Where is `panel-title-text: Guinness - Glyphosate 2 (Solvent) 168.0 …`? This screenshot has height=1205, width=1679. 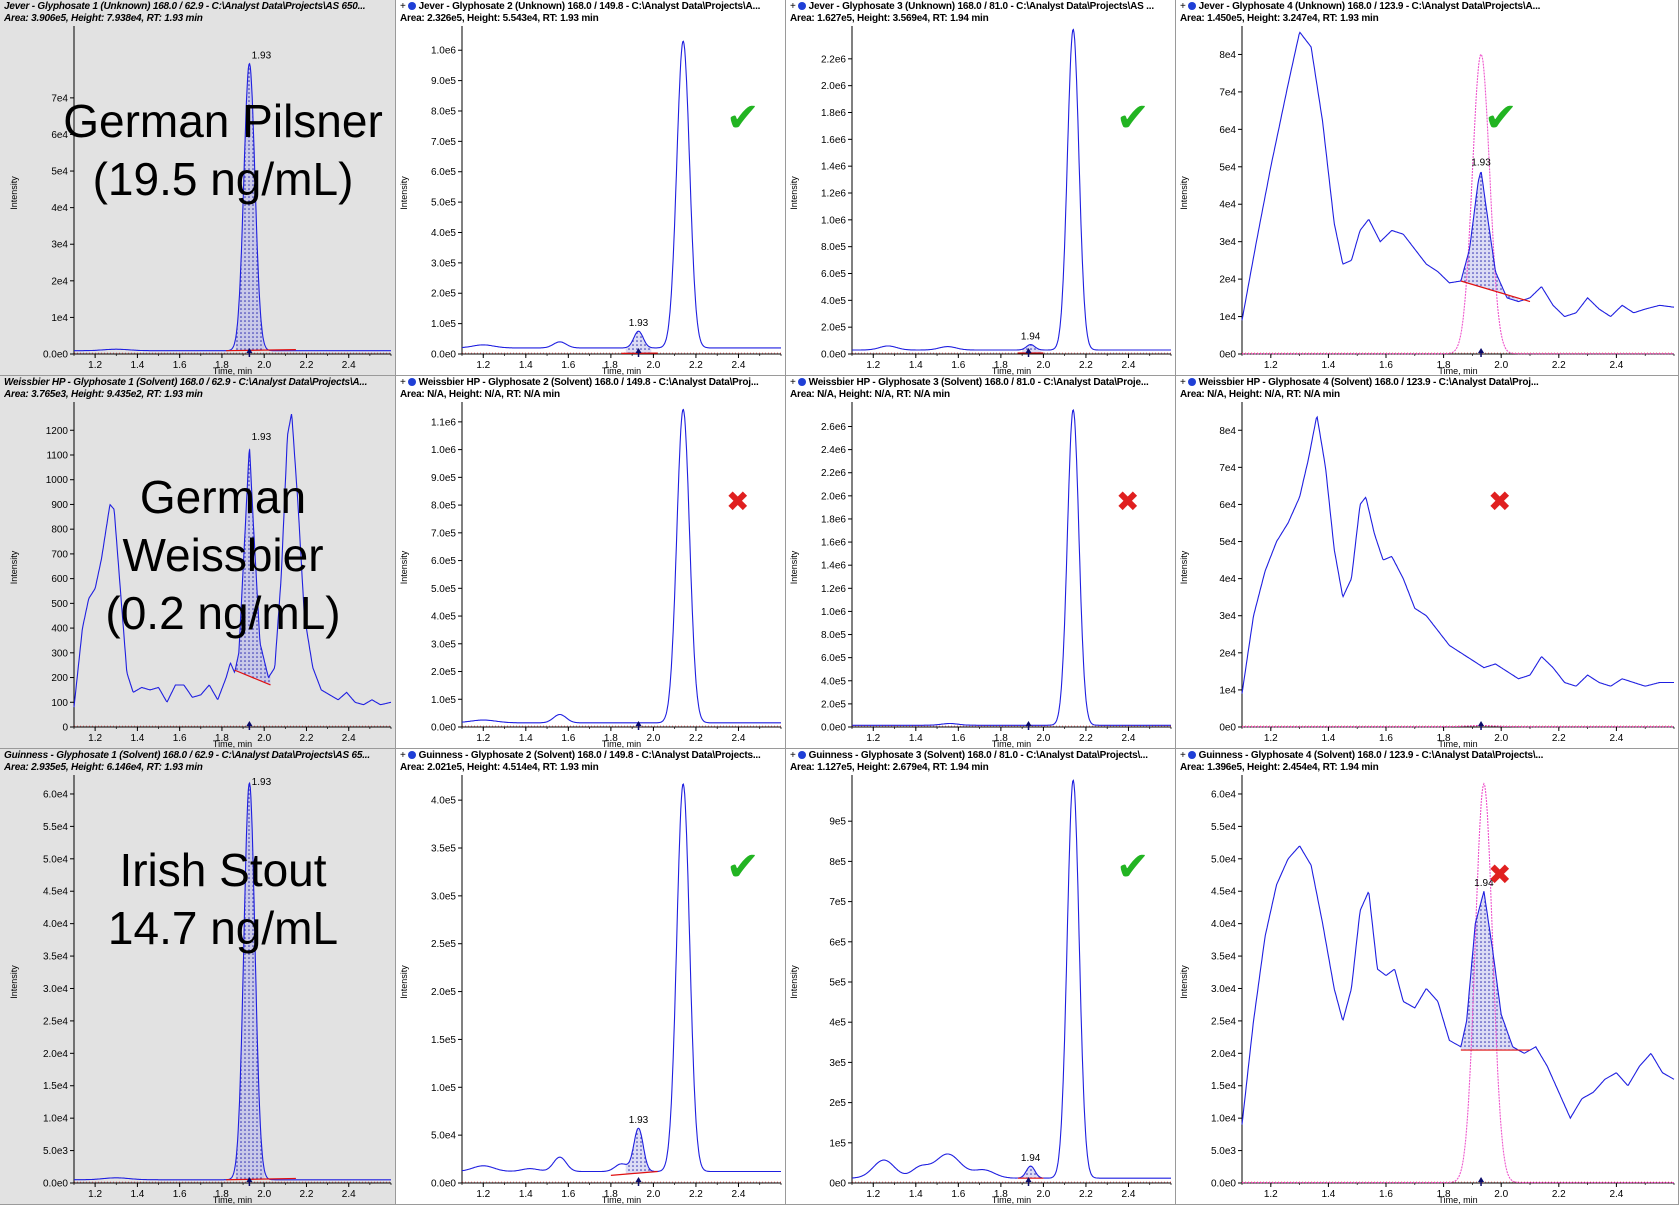 panel-title-text: Guinness - Glyphosate 2 (Solvent) 168.0 … is located at coordinates (589, 755).